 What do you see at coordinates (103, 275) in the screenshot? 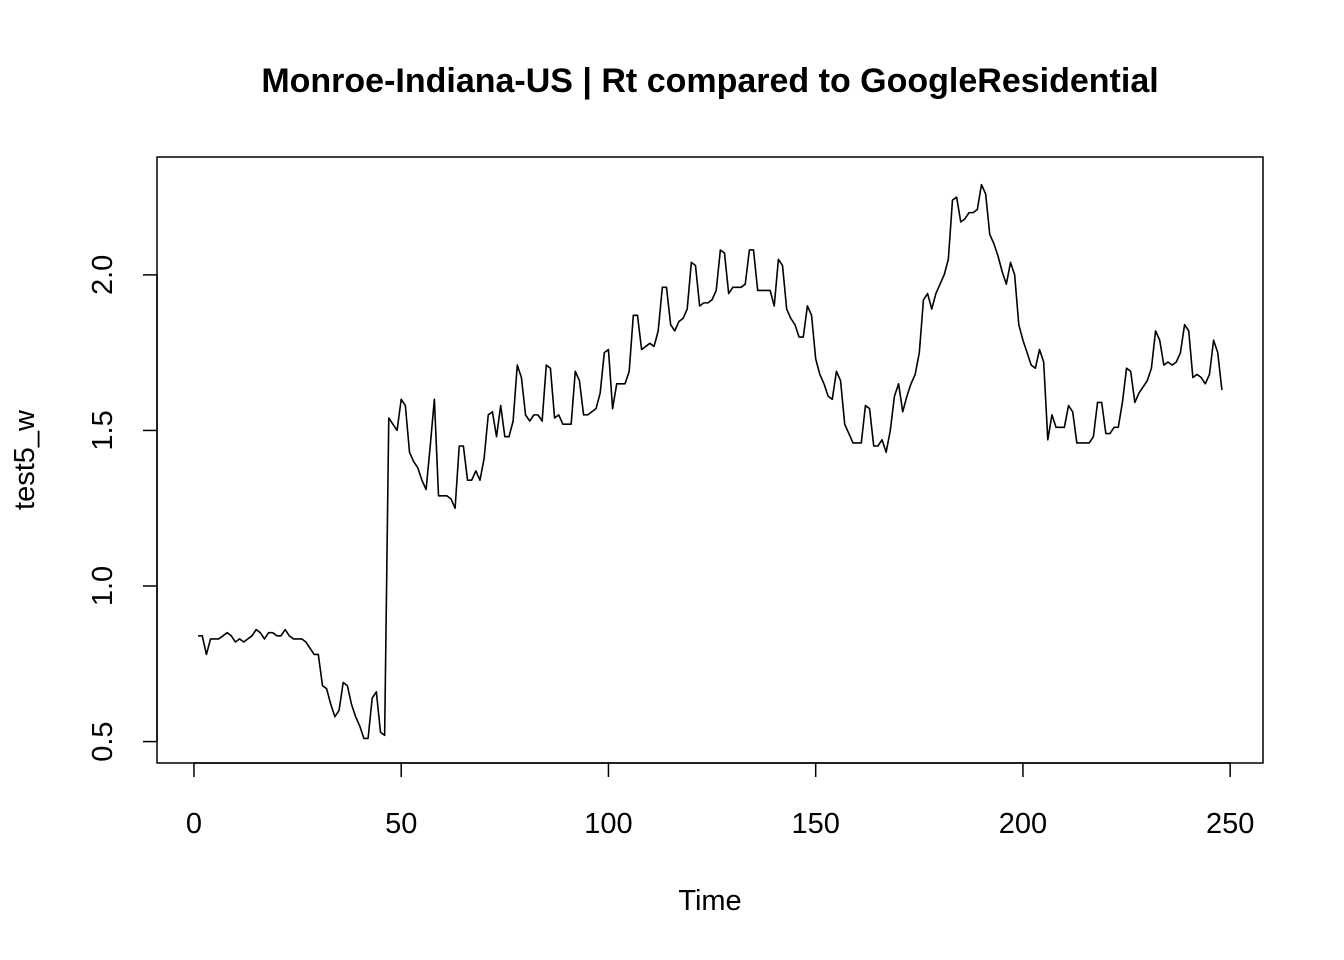
I see `y-tick-label: 2.0` at bounding box center [103, 275].